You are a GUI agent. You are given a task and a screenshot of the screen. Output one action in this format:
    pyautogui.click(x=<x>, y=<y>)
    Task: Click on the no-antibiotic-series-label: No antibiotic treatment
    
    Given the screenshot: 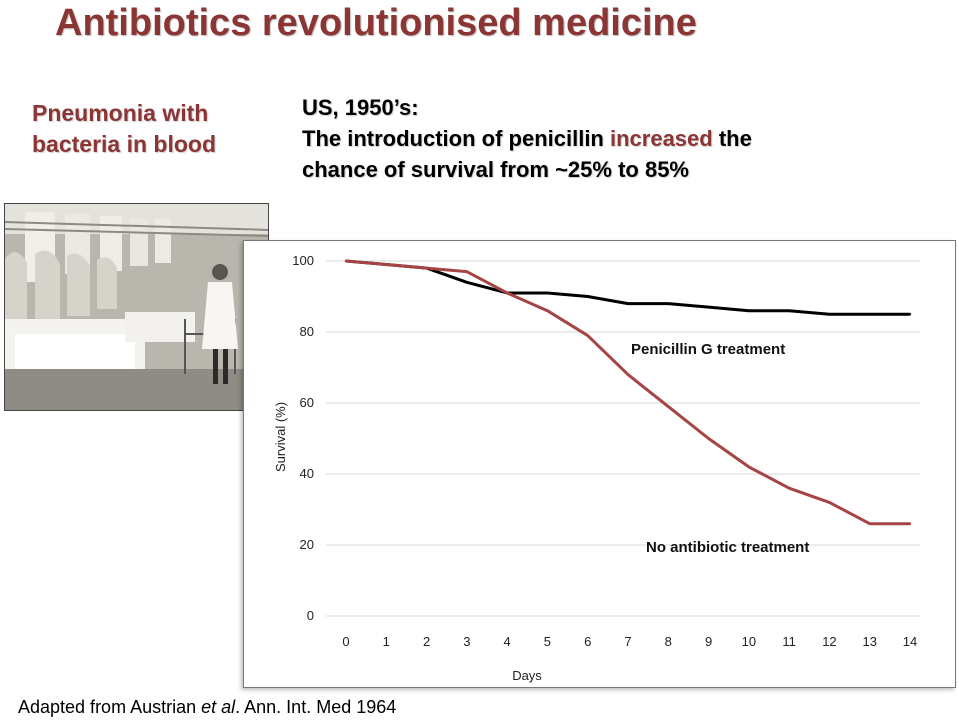 What is the action you would take?
    pyautogui.click(x=727, y=547)
    